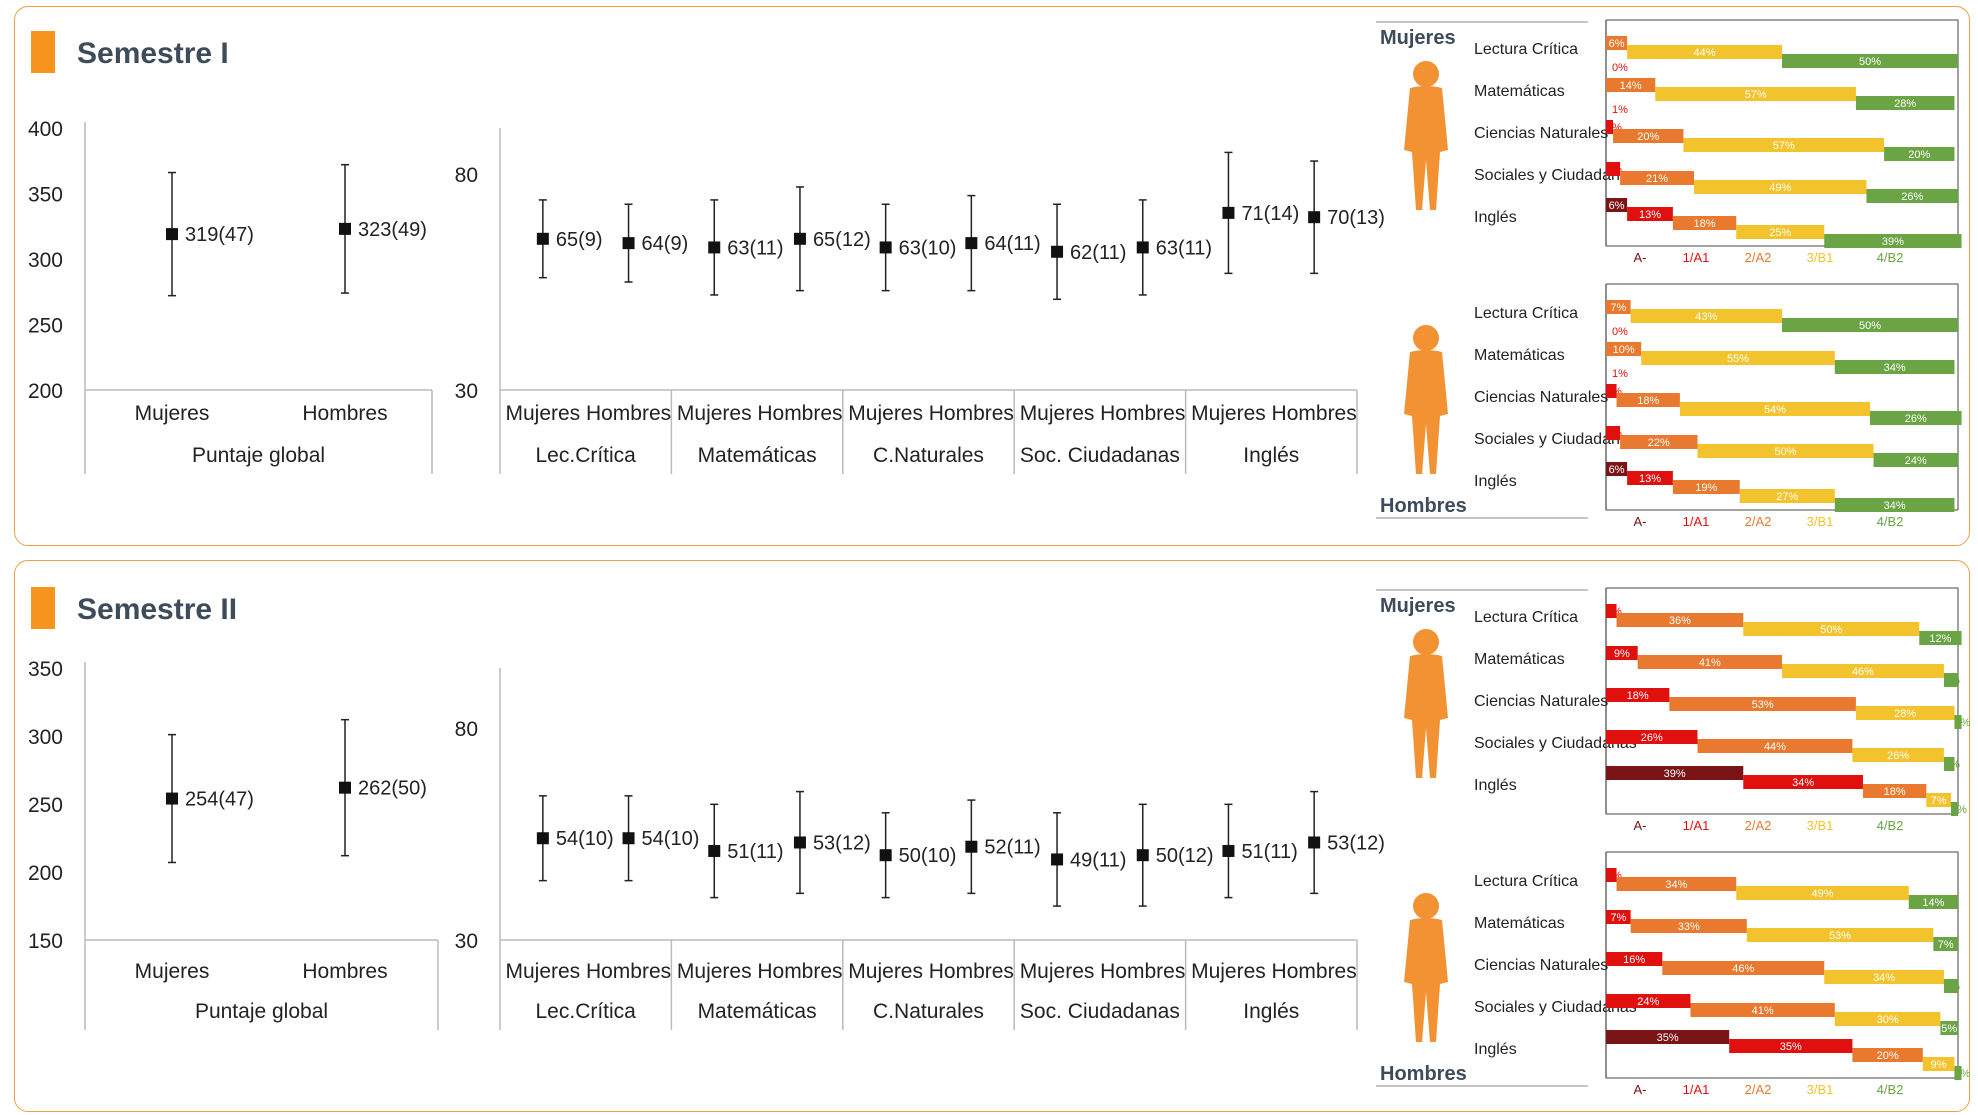 The height and width of the screenshot is (1115, 1978). What do you see at coordinates (1426, 148) in the screenshot?
I see `figure-body` at bounding box center [1426, 148].